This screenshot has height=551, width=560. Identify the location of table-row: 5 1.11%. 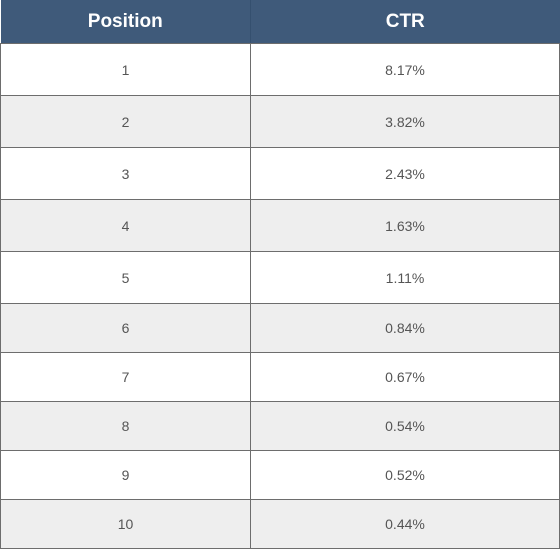
(280, 277).